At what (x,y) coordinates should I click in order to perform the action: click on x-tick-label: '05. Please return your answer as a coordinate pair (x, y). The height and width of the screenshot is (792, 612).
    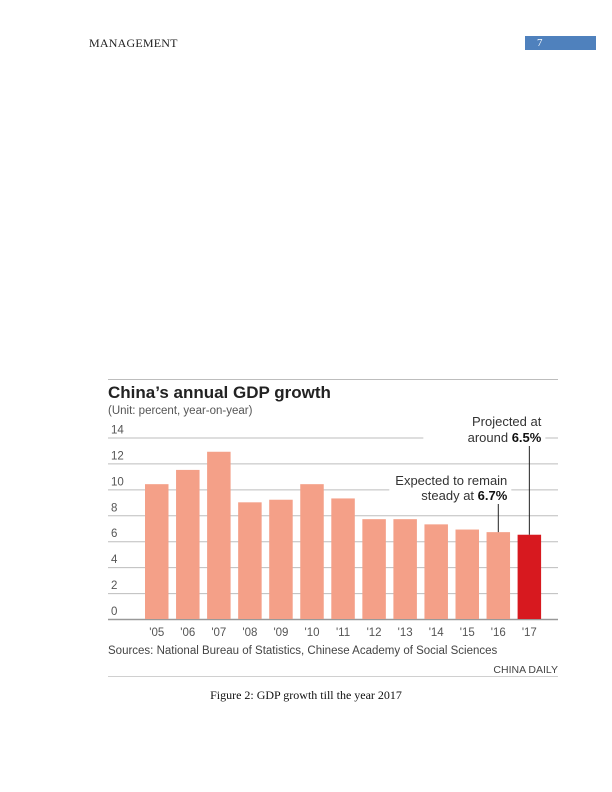
    Looking at the image, I should click on (156, 633).